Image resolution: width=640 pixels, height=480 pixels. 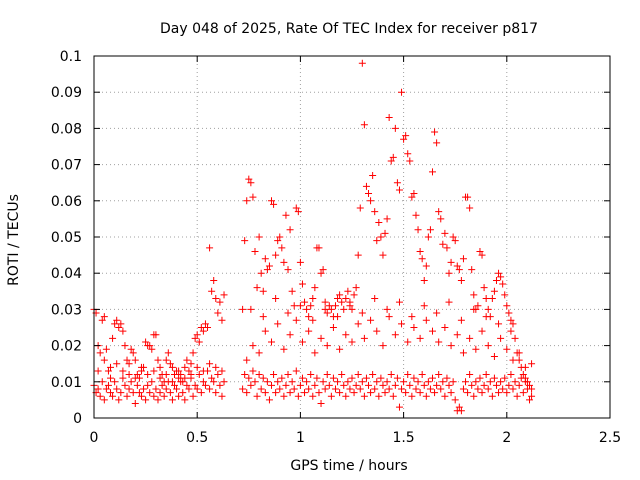 What do you see at coordinates (610, 438) in the screenshot?
I see `x-tick-label: 2.5` at bounding box center [610, 438].